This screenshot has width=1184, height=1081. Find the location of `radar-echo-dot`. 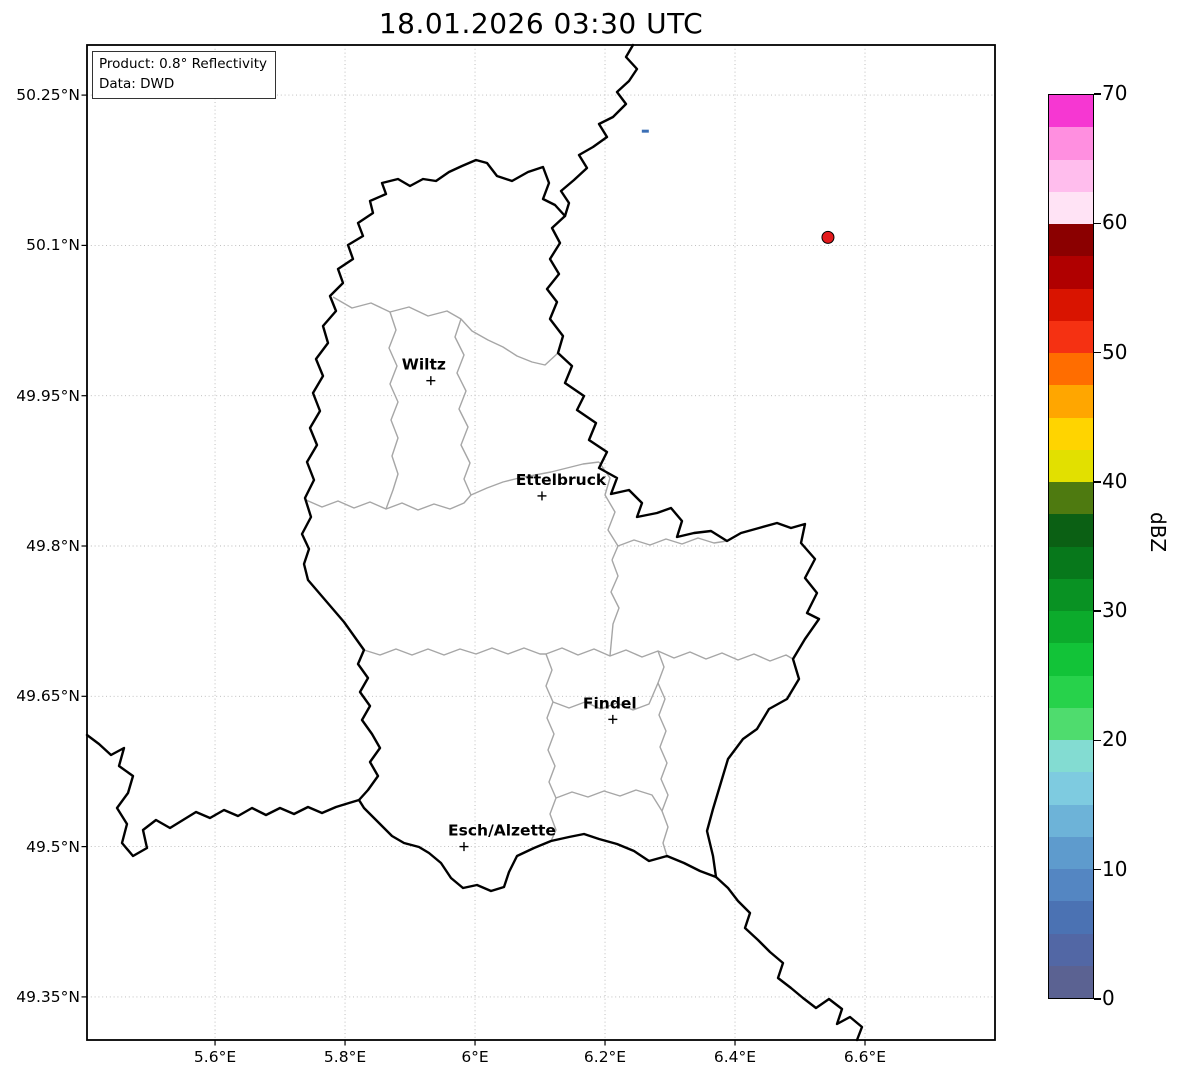

radar-echo-dot is located at coordinates (828, 237).